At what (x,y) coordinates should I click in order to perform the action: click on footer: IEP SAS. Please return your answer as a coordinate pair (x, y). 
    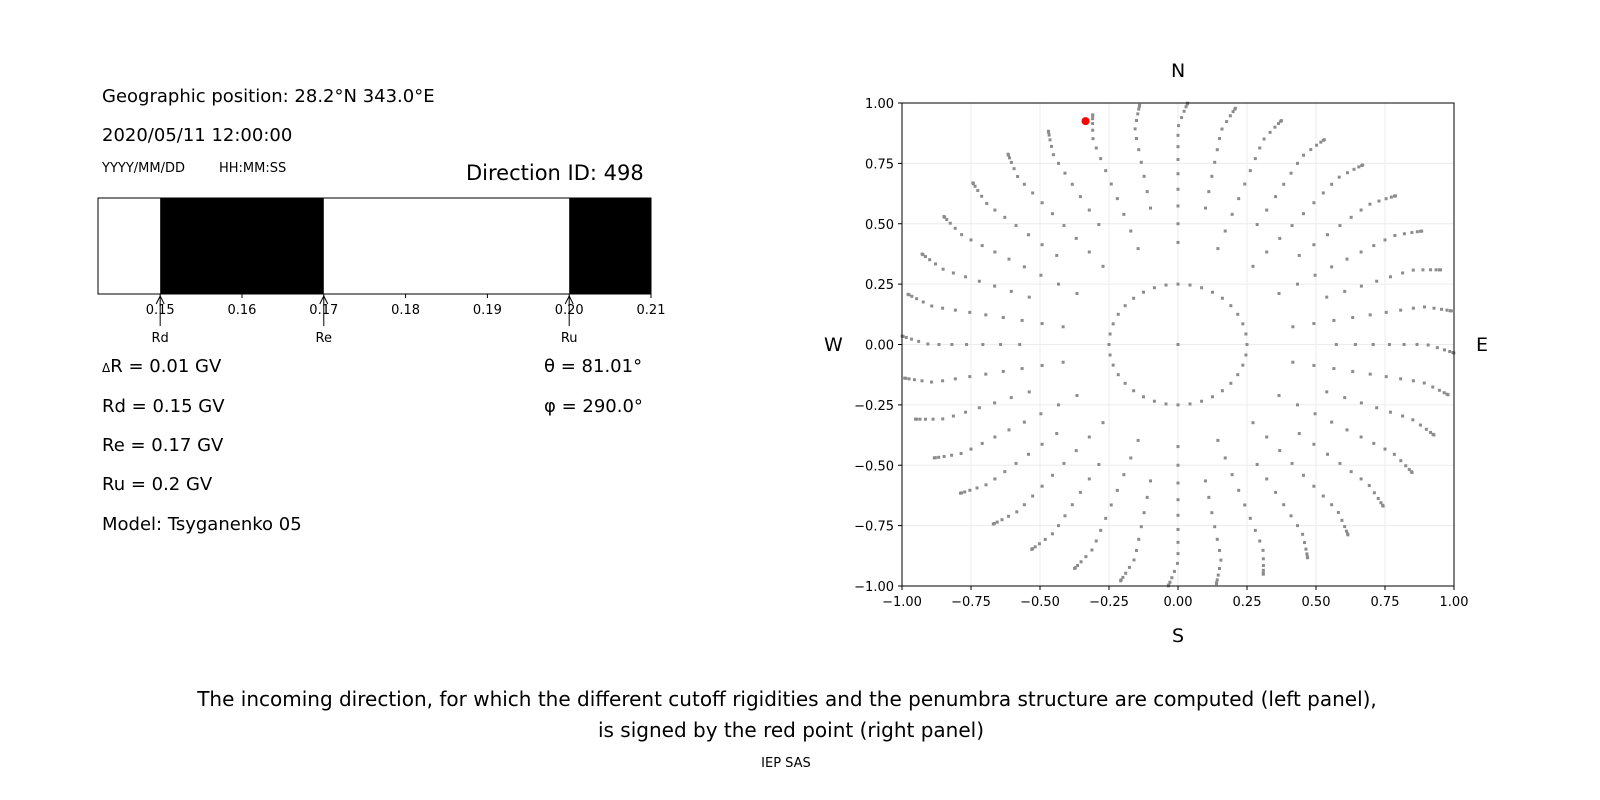
    Looking at the image, I should click on (786, 763).